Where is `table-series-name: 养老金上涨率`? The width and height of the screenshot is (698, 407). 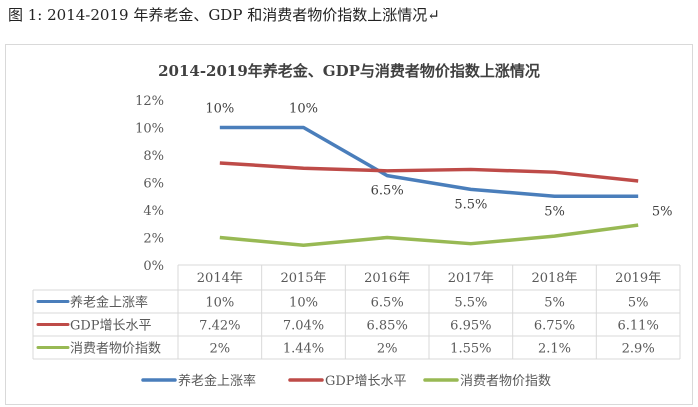
table-series-name: 养老金上涨率 is located at coordinates (109, 303).